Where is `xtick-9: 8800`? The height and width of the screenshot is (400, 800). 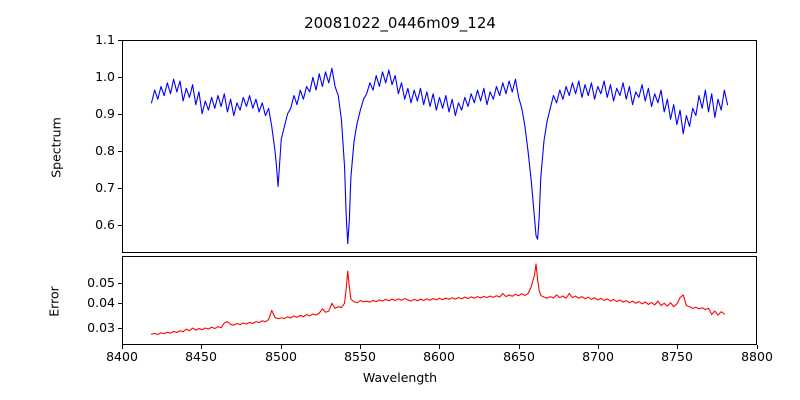
xtick-9: 8800 is located at coordinates (757, 356).